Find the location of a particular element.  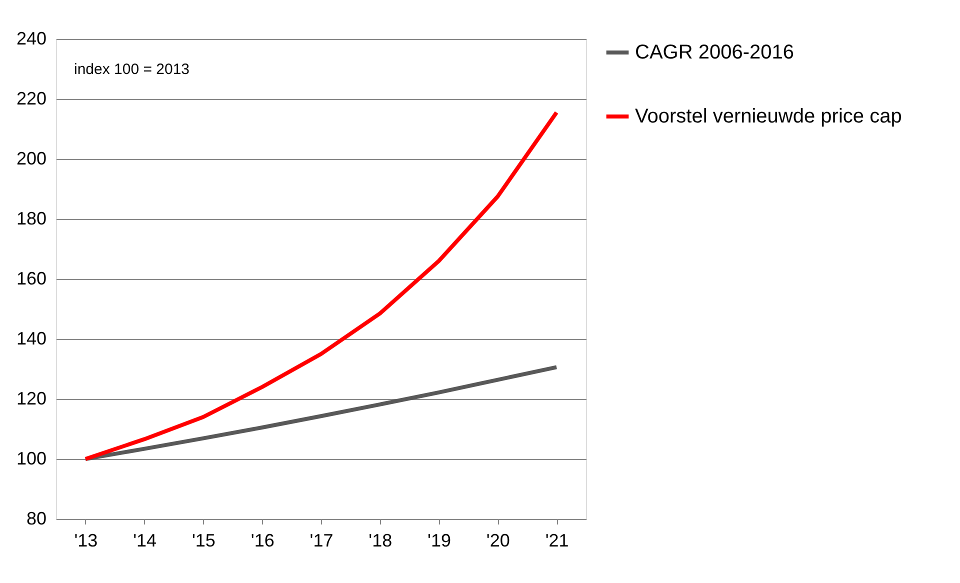

x-tick-label: '13 is located at coordinates (86, 540).